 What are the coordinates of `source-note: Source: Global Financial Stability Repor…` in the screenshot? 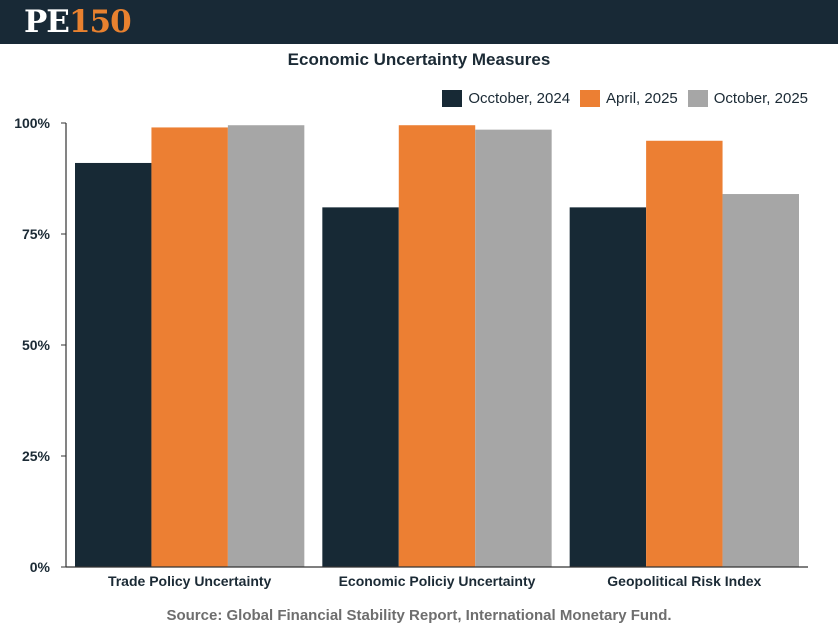 It's located at (419, 615).